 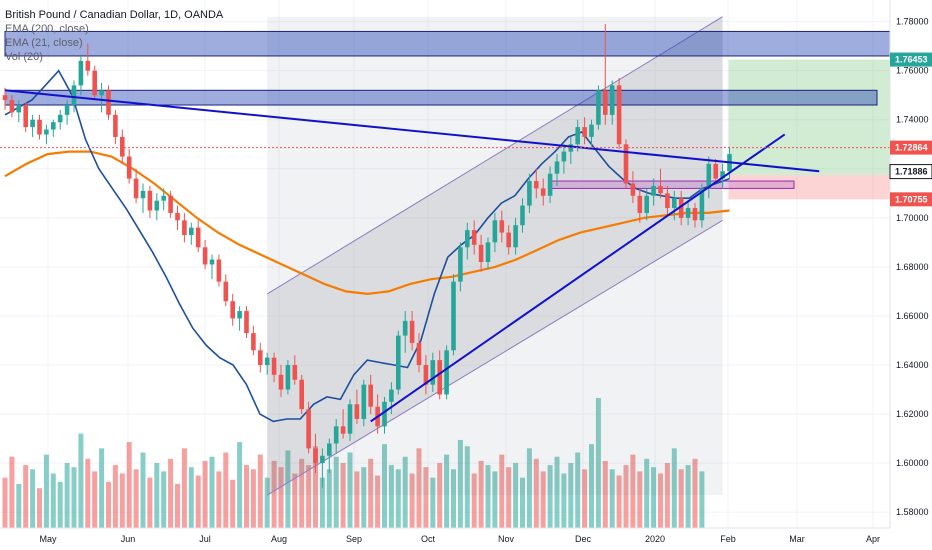 What do you see at coordinates (583, 539) in the screenshot?
I see `time-tick-label: Dec` at bounding box center [583, 539].